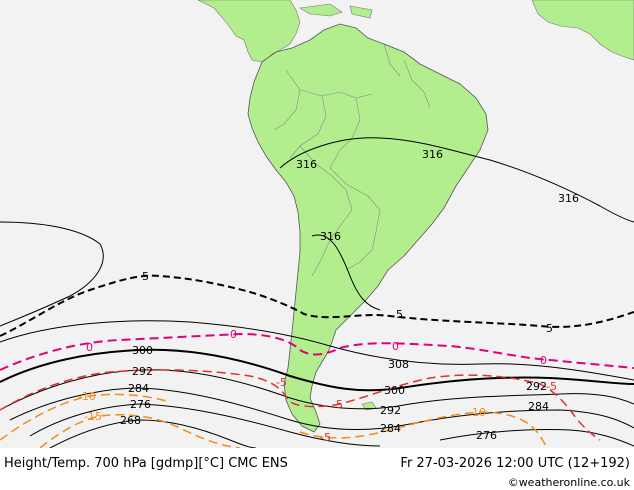  Describe the element at coordinates (456, 180) in the screenshot. I see `contour-316-north` at that location.